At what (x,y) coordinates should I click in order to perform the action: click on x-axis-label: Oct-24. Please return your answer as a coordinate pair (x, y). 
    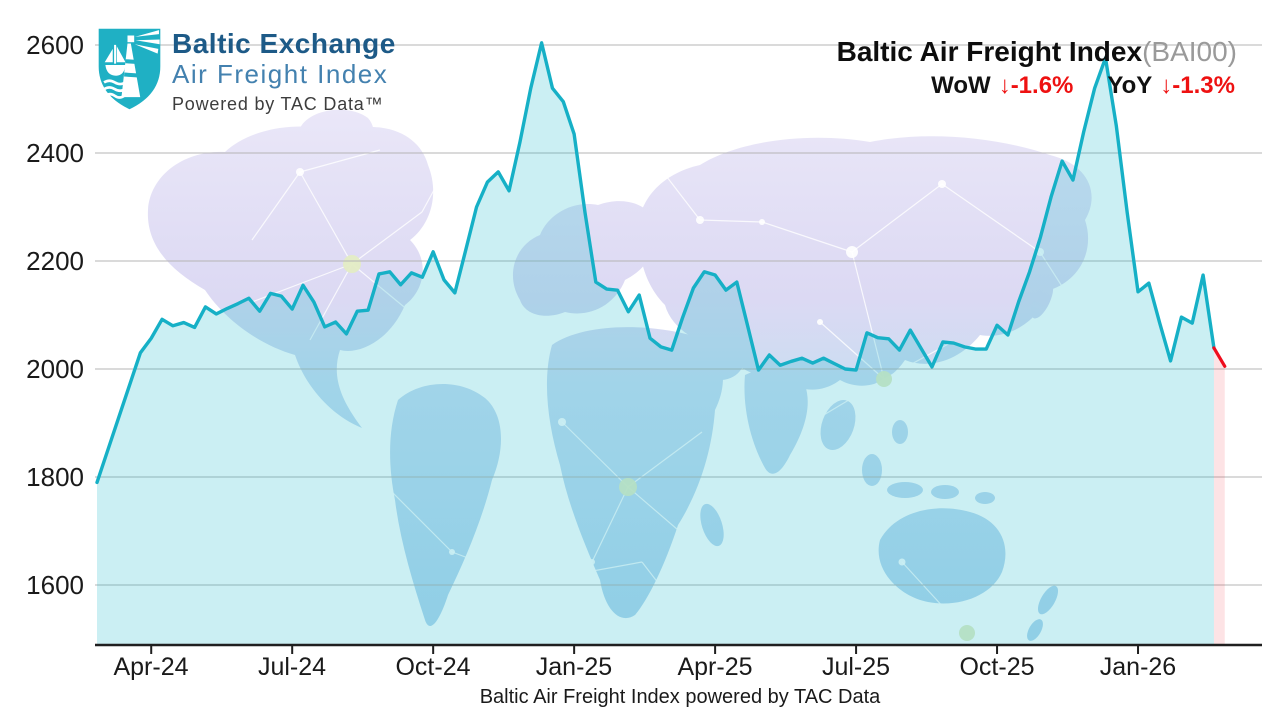
    Looking at the image, I should click on (433, 667).